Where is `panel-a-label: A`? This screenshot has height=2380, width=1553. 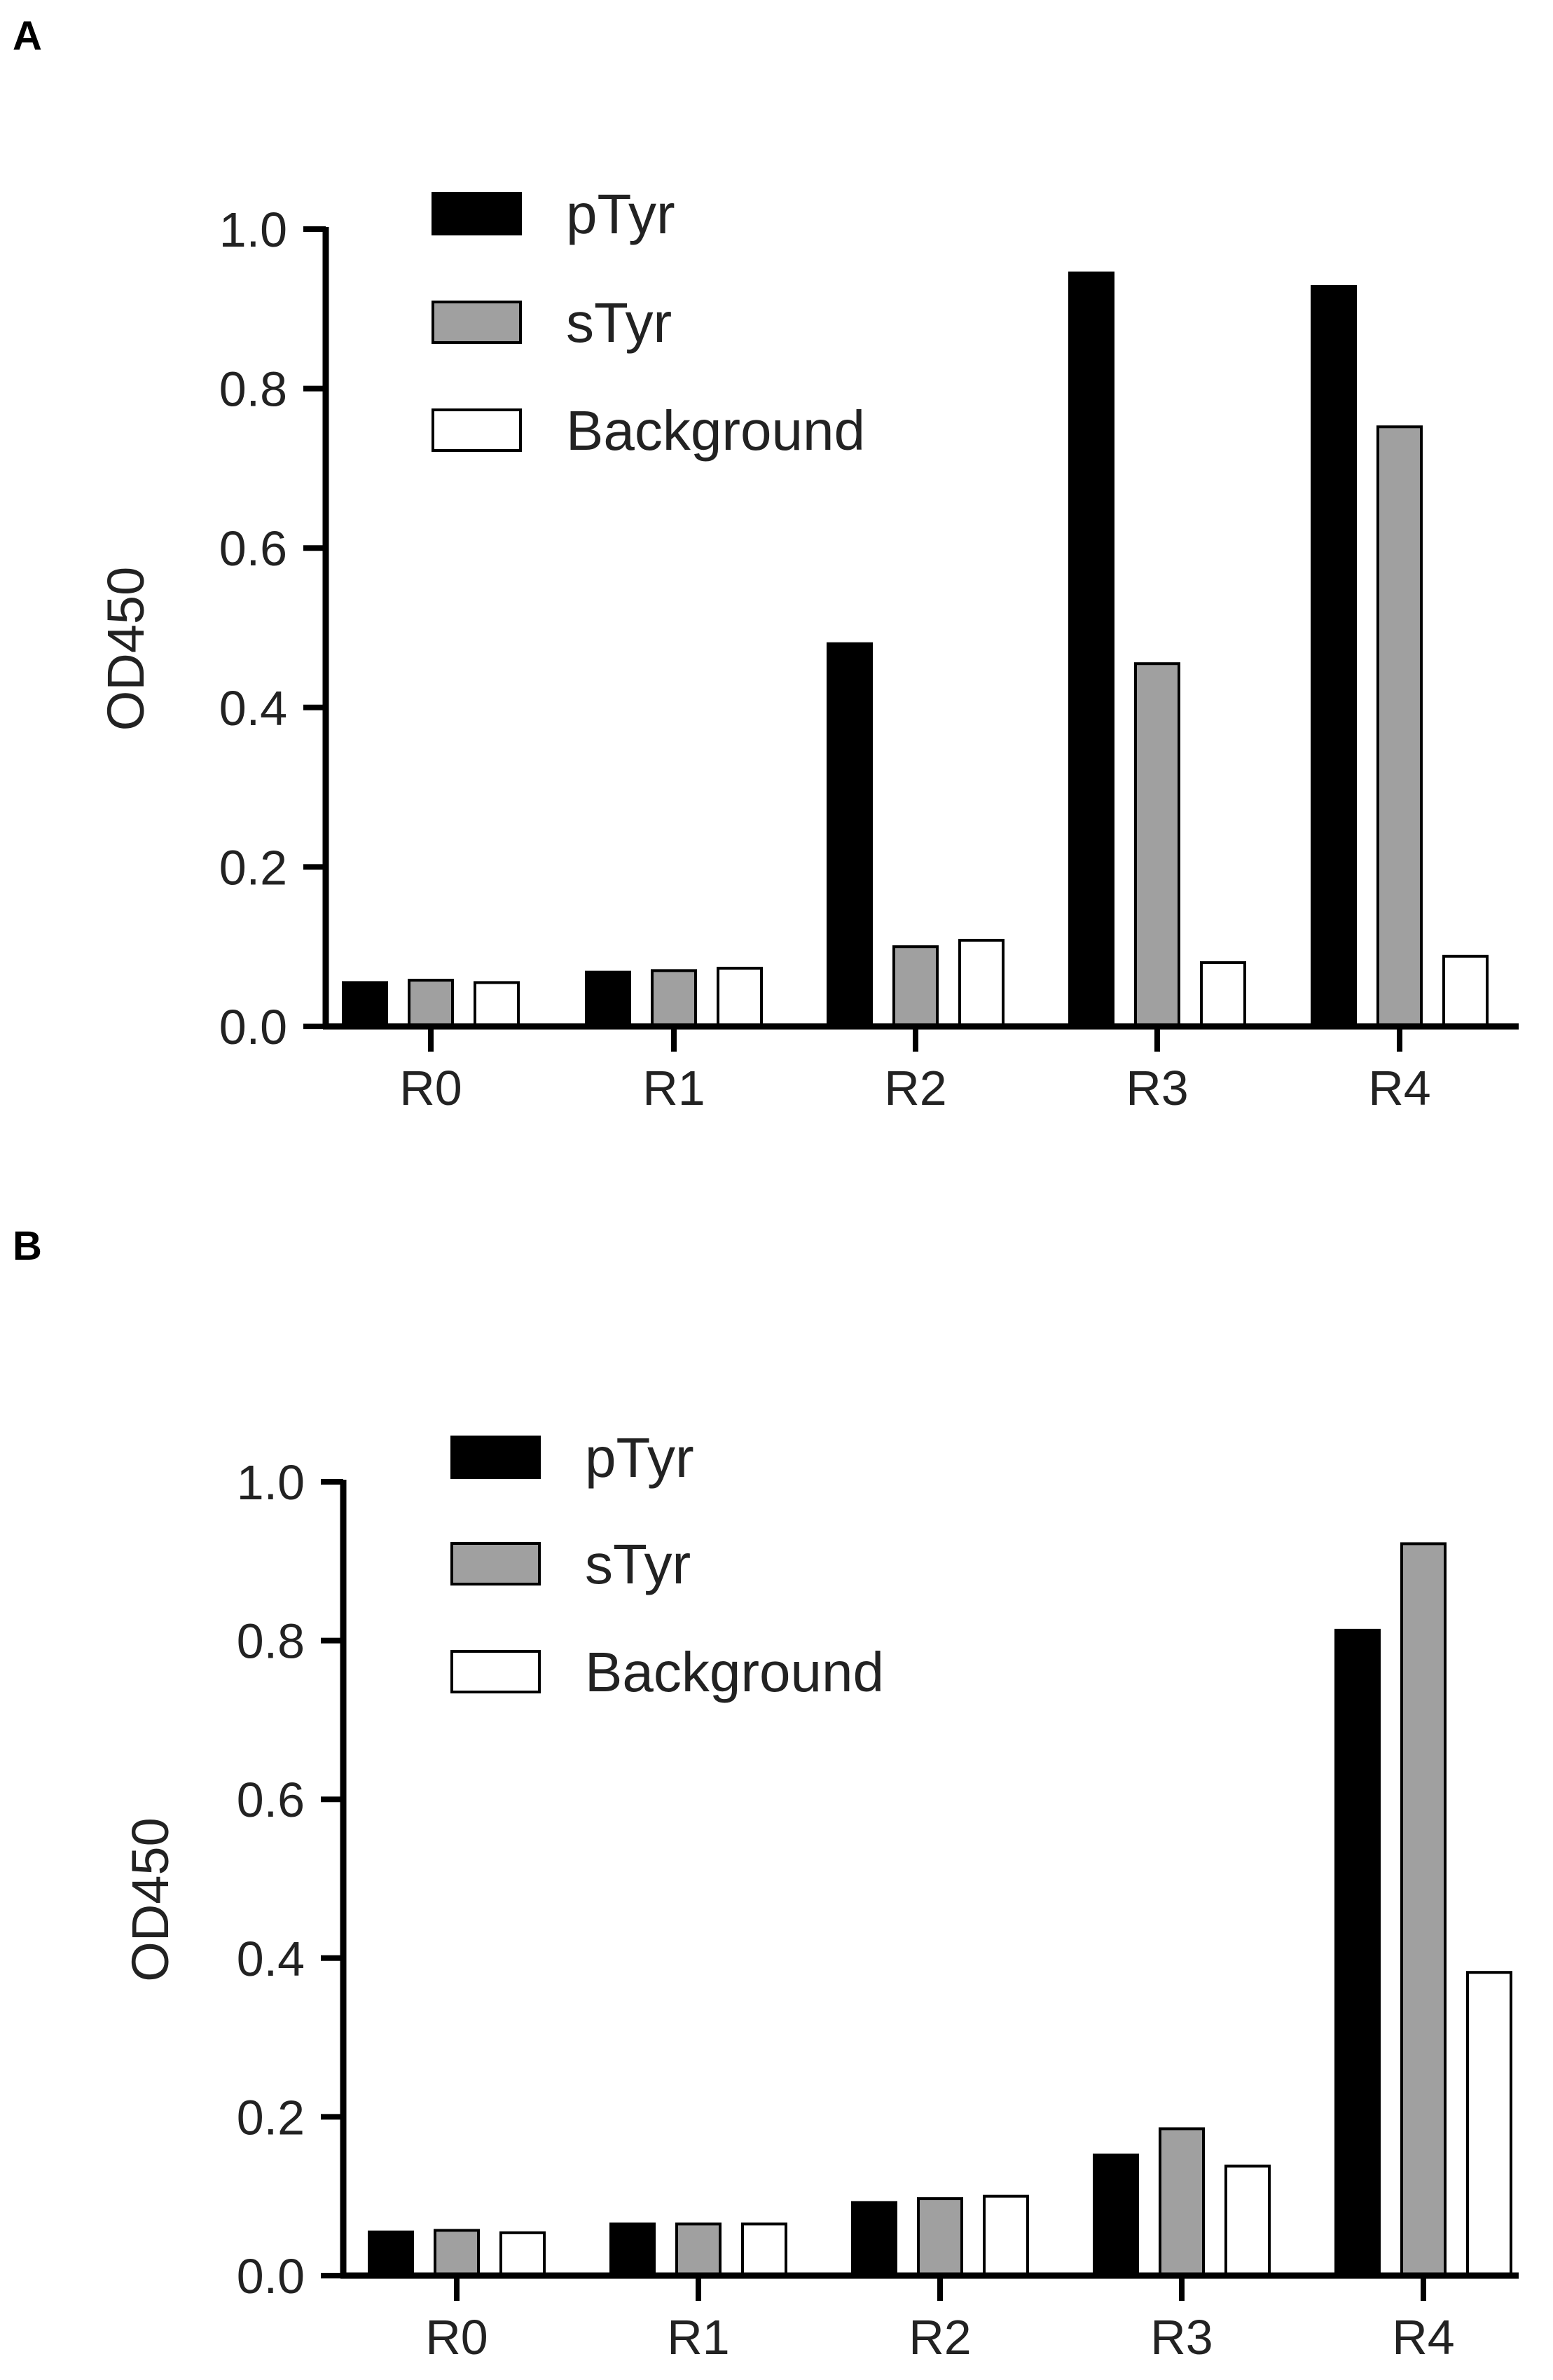
panel-a-label: A is located at coordinates (27, 36).